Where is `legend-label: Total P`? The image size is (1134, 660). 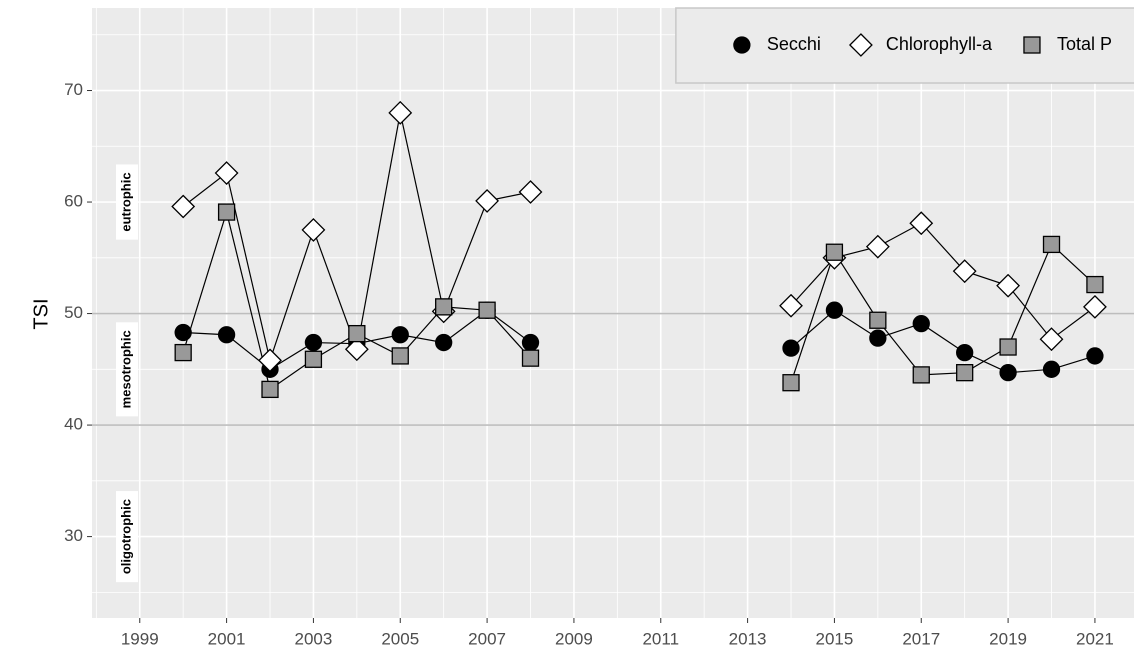
legend-label: Total P is located at coordinates (1084, 44).